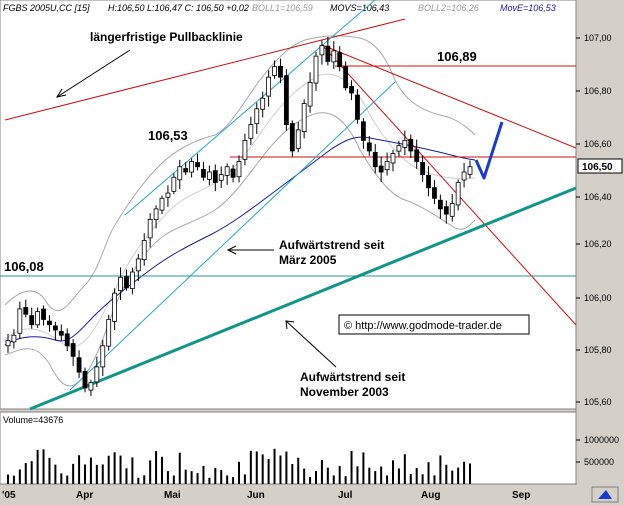  Describe the element at coordinates (256, 495) in the screenshot. I see `x-tick-label: Jun` at that location.